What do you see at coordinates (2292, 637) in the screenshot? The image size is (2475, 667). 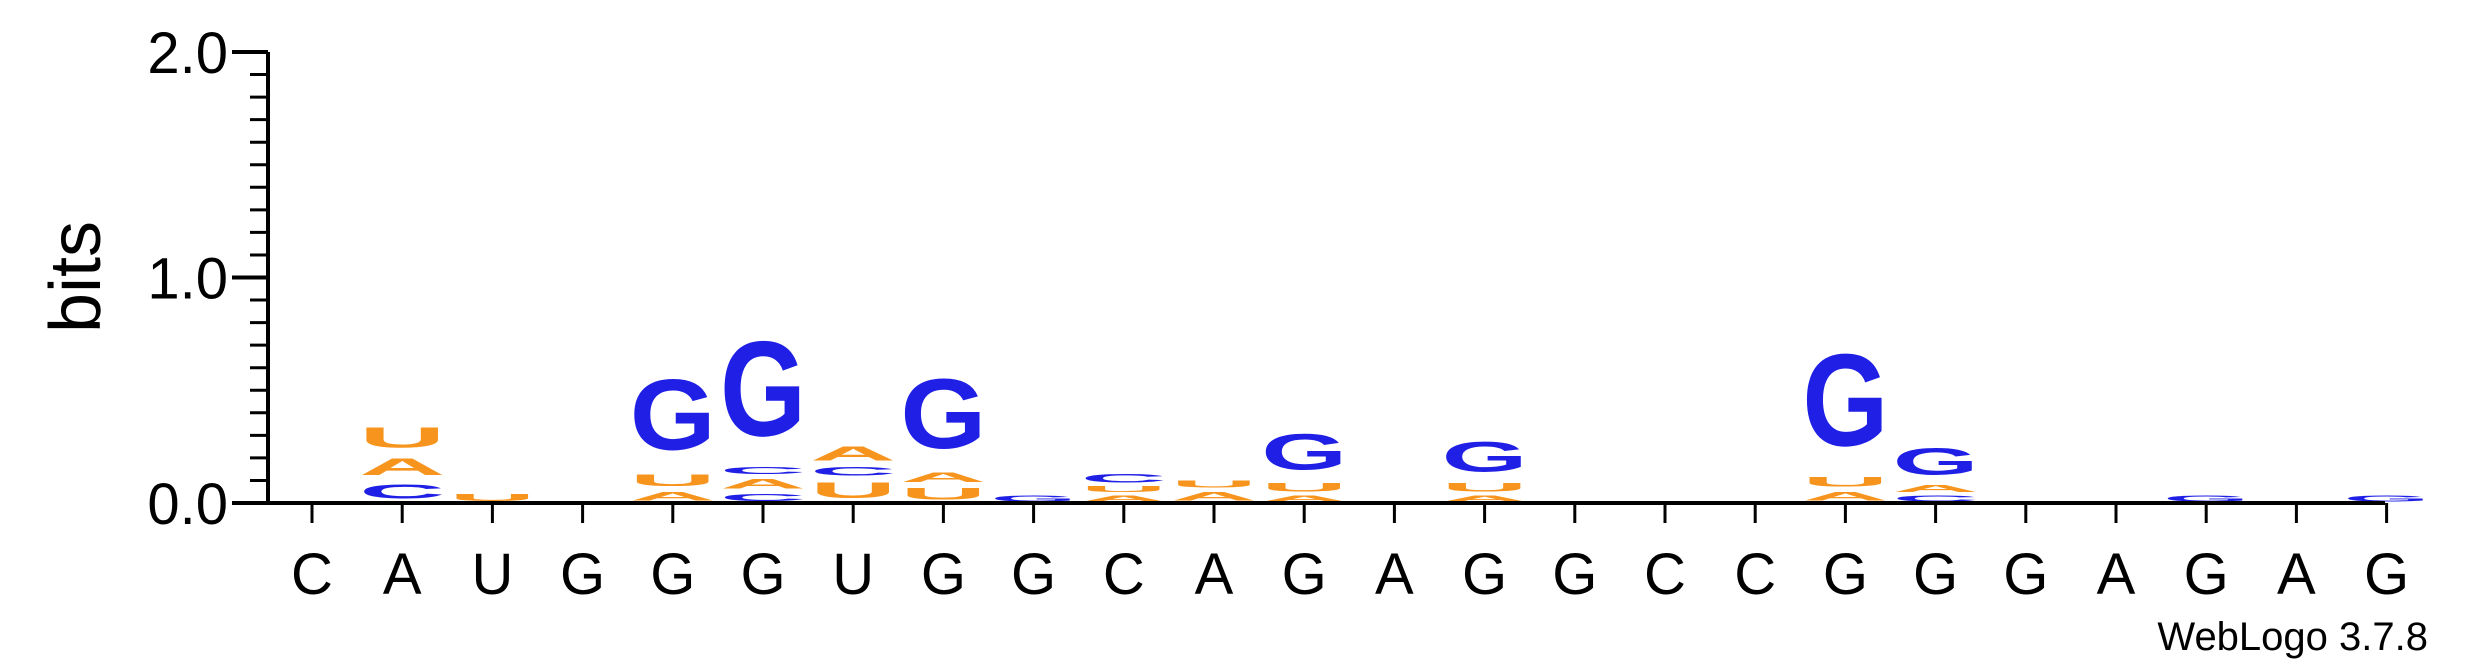 I see `weblogo-credit: WebLogo 3.7.8` at bounding box center [2292, 637].